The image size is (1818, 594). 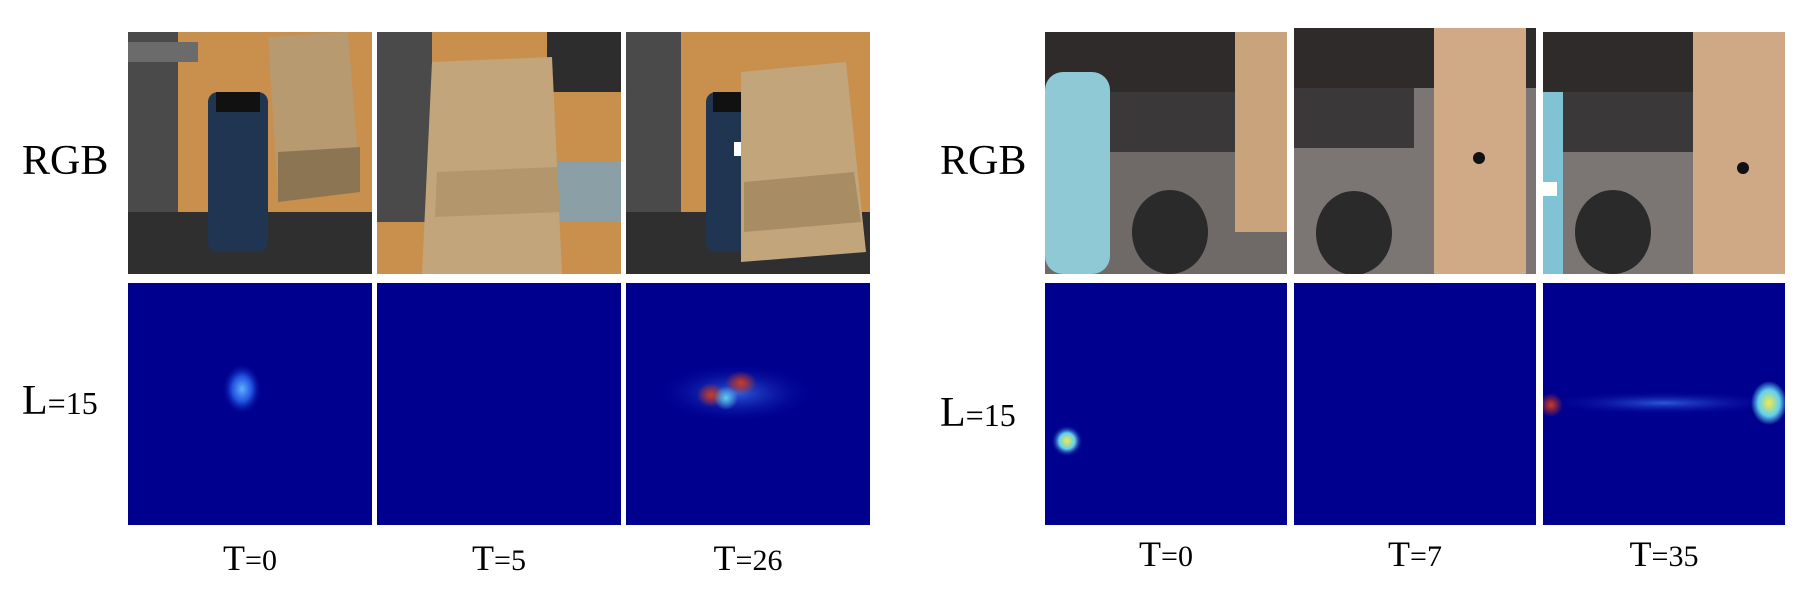 I want to click on heatmap-t5, so click(x=499, y=404).